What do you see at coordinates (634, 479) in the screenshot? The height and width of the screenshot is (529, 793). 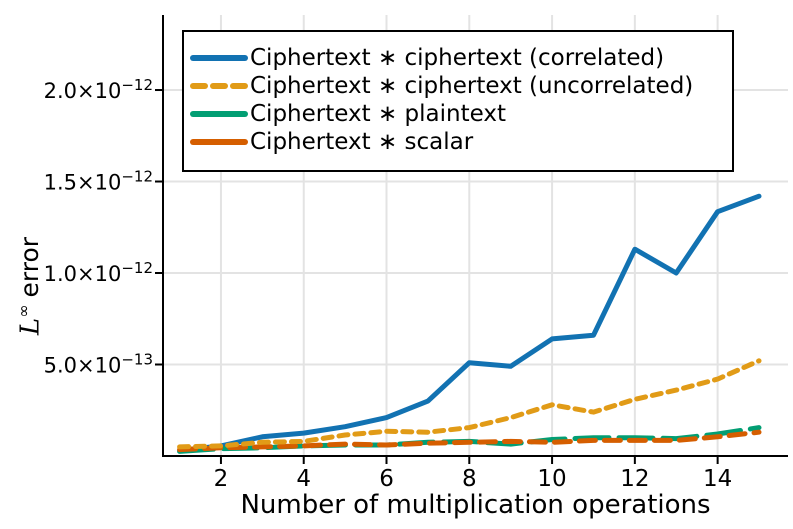 I see `x-tick-label: 12` at bounding box center [634, 479].